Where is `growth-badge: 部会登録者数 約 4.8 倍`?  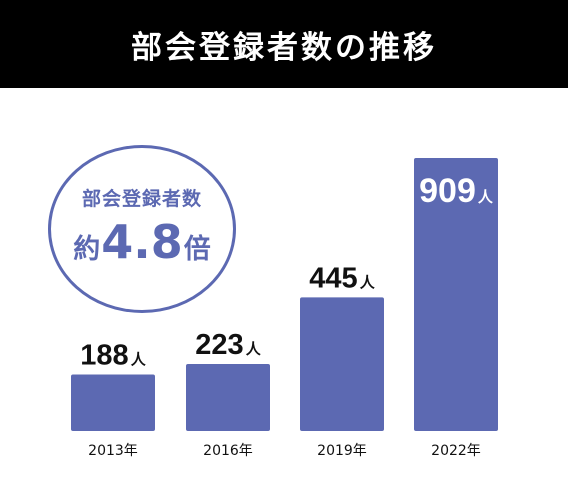 growth-badge: 部会登録者数 約 4.8 倍 is located at coordinates (142, 229).